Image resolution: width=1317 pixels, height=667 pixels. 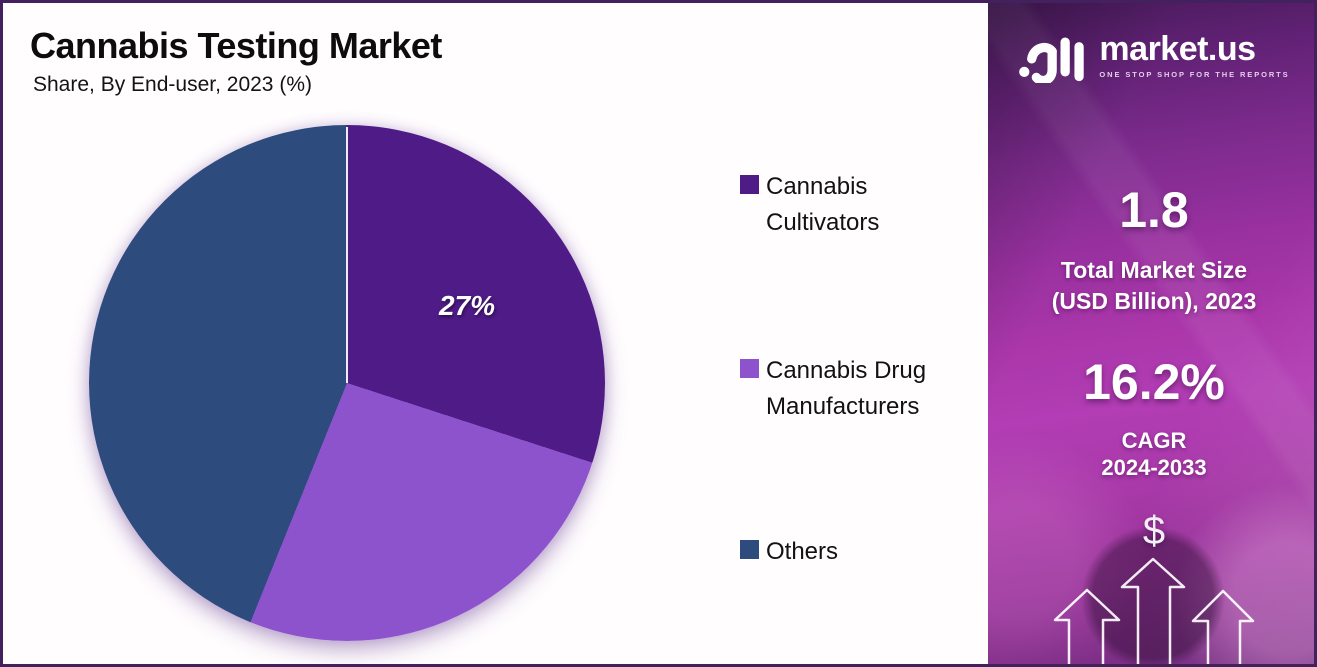 What do you see at coordinates (1154, 440) in the screenshot?
I see `cagr-label-line1: CAGR` at bounding box center [1154, 440].